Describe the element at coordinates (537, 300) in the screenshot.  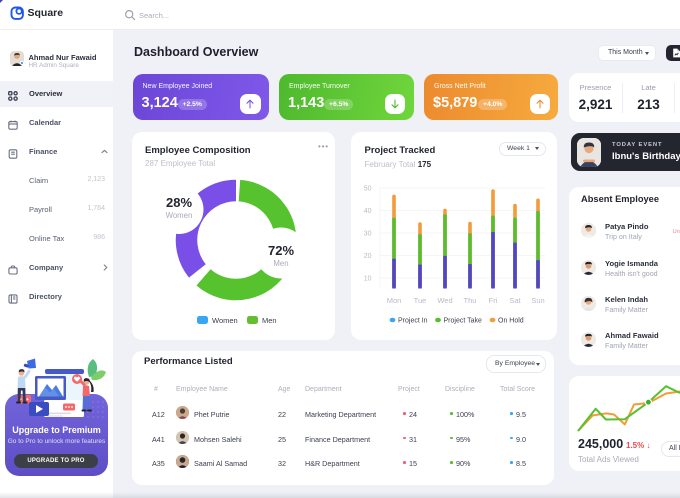
I see `svg-text: Sun` at that location.